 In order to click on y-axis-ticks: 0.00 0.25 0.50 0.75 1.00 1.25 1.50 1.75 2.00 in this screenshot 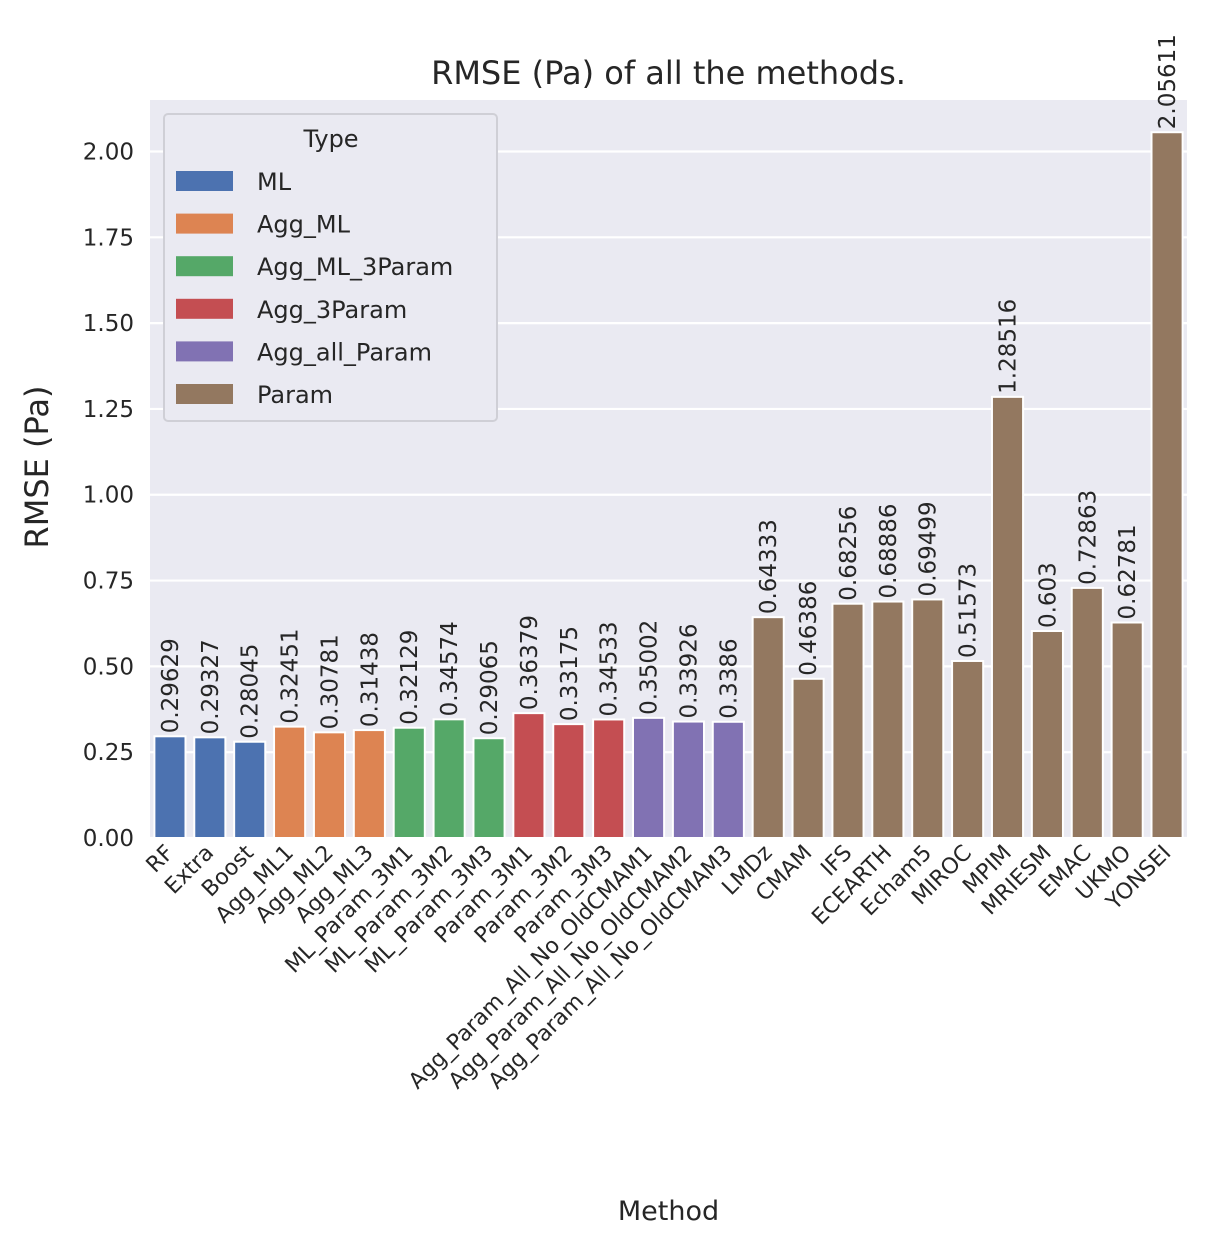, I will do `click(108, 495)`.